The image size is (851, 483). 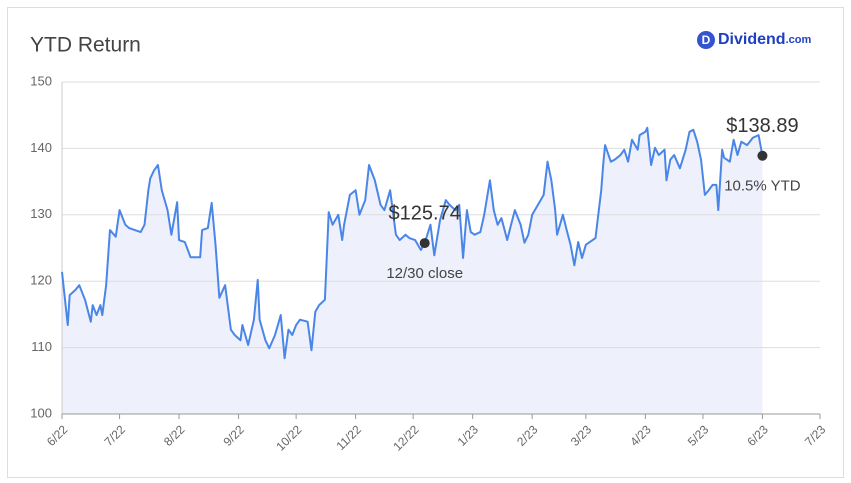 I want to click on logo: Dividend.com, so click(x=764, y=39).